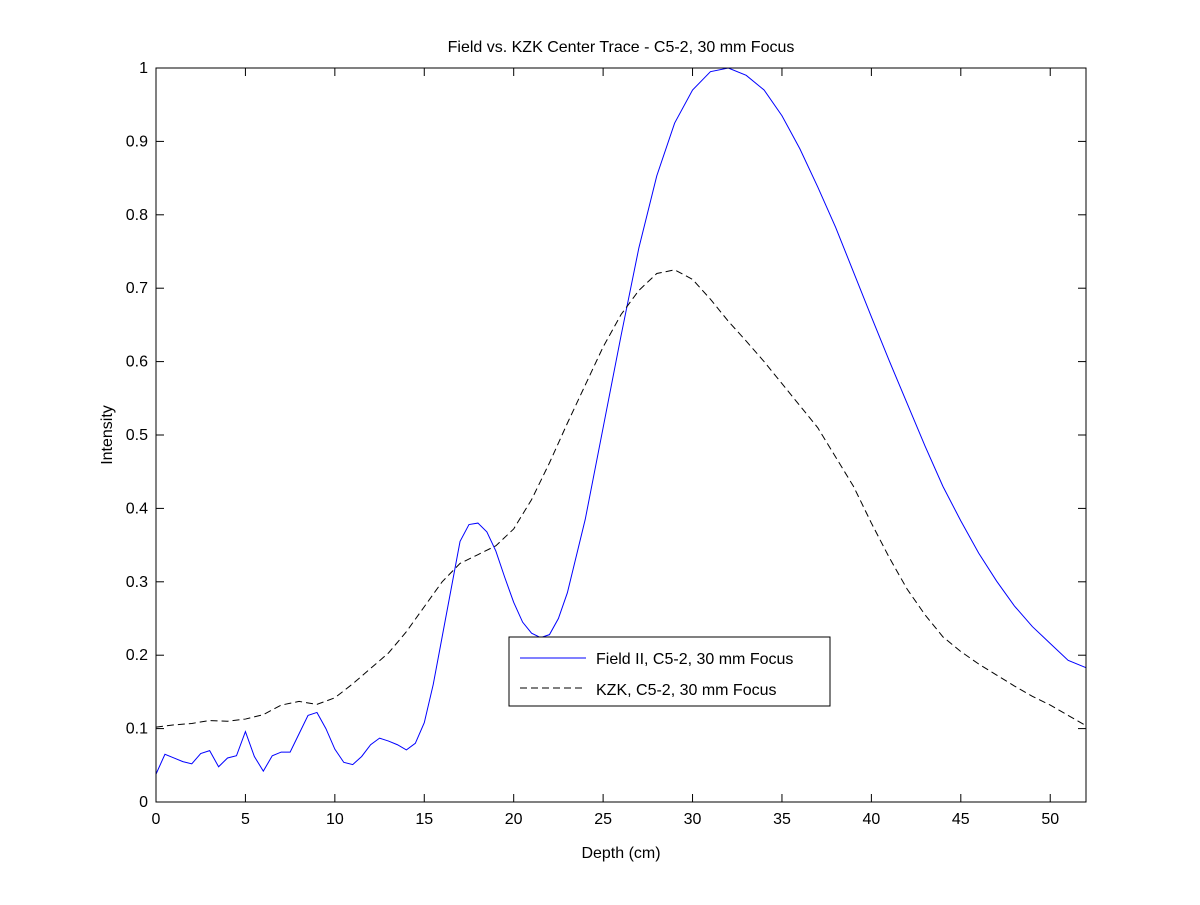  Describe the element at coordinates (603, 819) in the screenshot. I see `x-tick-label: 25` at that location.